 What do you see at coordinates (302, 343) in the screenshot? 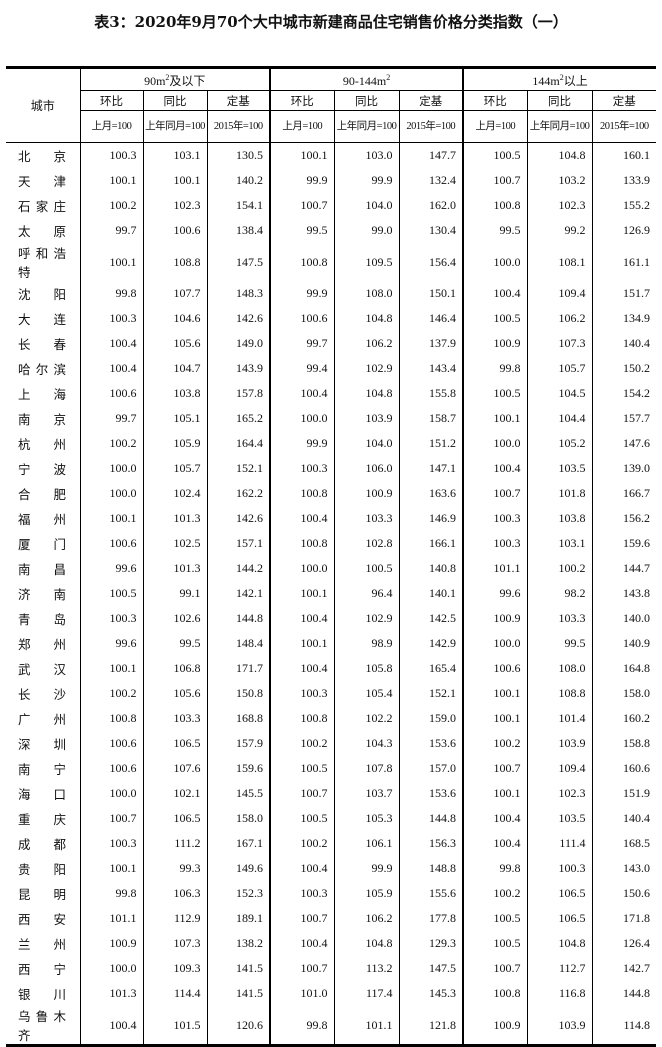
I see `index-value: 99.7` at bounding box center [302, 343].